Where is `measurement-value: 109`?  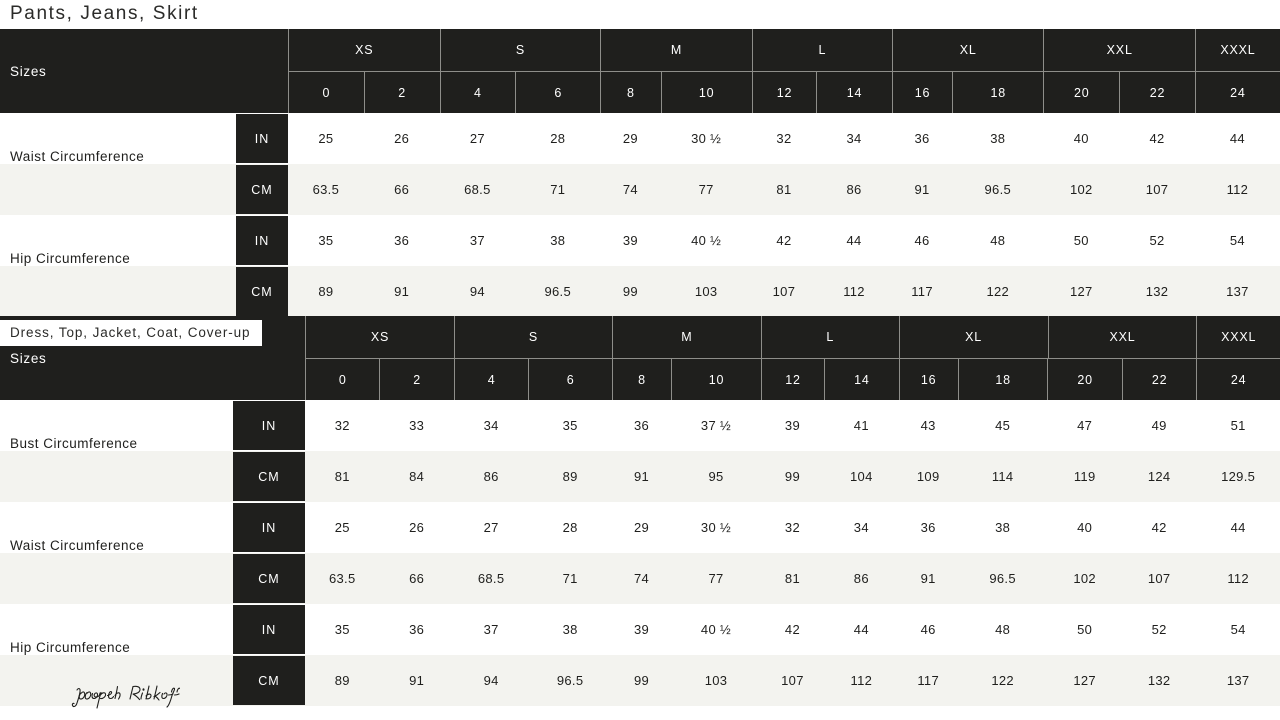
measurement-value: 109 is located at coordinates (928, 476).